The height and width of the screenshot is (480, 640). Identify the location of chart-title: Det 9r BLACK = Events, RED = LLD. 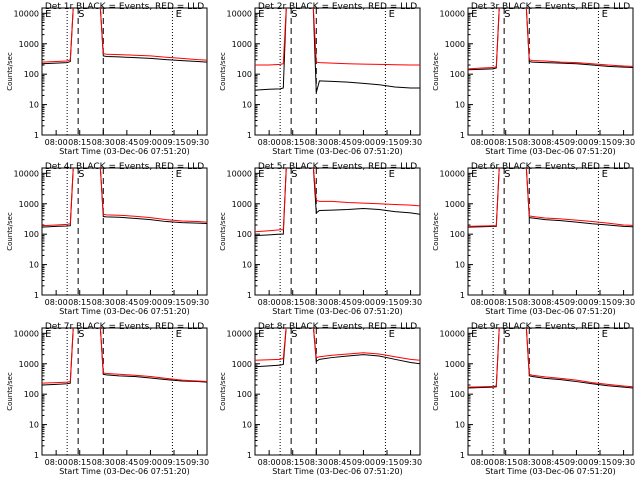
(550, 327).